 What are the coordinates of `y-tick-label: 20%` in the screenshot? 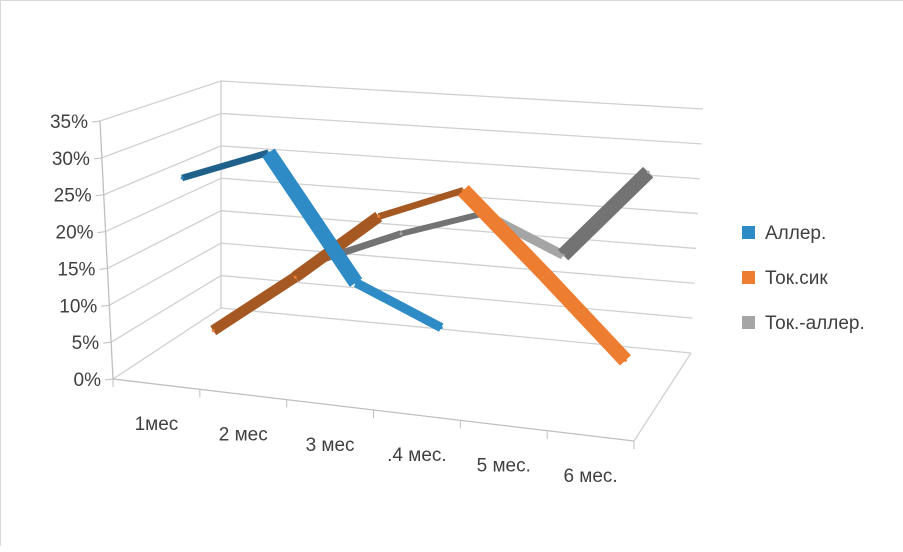 It's located at (75, 233).